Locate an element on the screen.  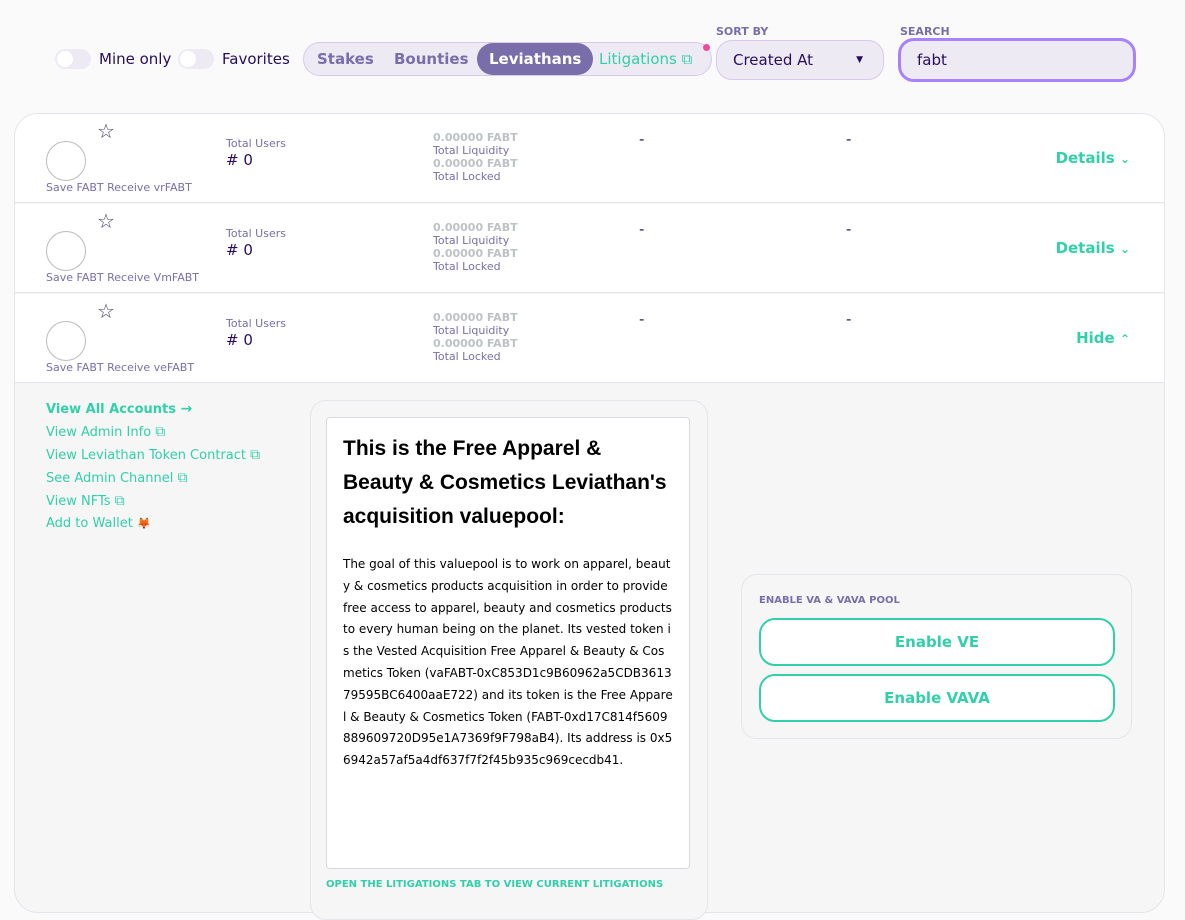
tab-leviathans: Leviathans is located at coordinates (535, 59).